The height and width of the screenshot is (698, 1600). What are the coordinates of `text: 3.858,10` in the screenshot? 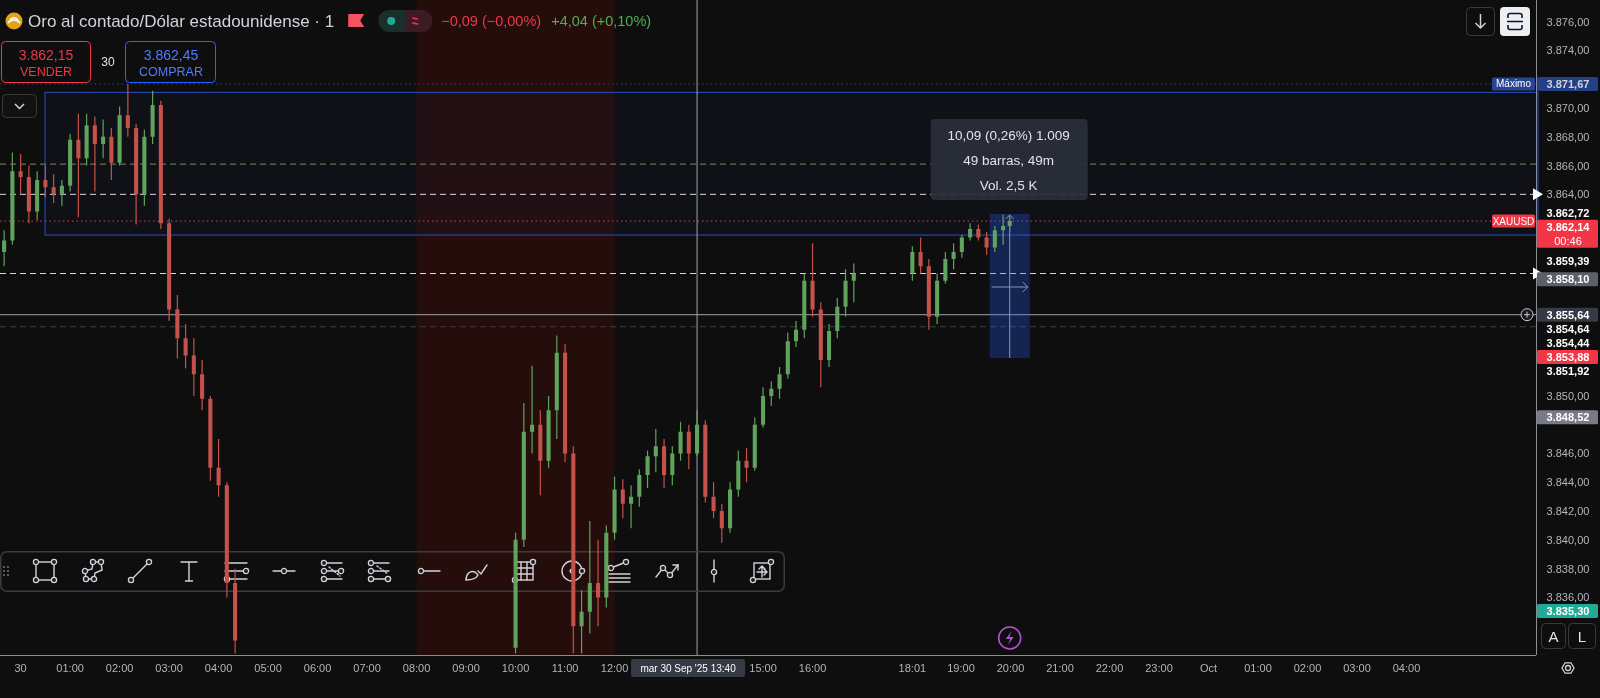 It's located at (1568, 279).